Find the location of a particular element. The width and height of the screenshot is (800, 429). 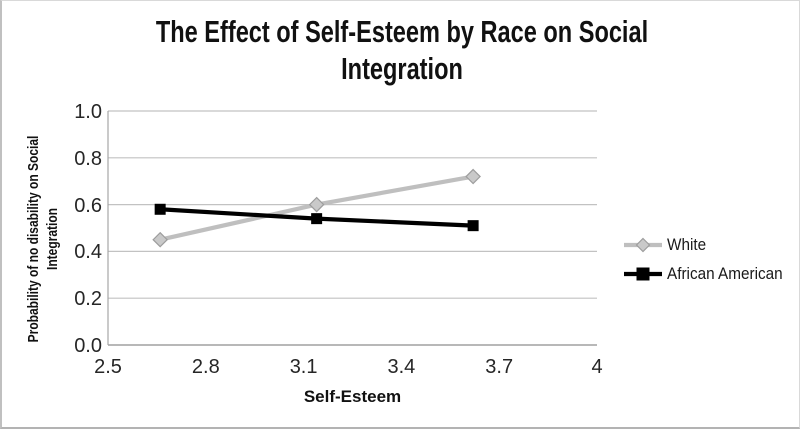

y-axis-tick-label: 0.4 is located at coordinates (88, 252).